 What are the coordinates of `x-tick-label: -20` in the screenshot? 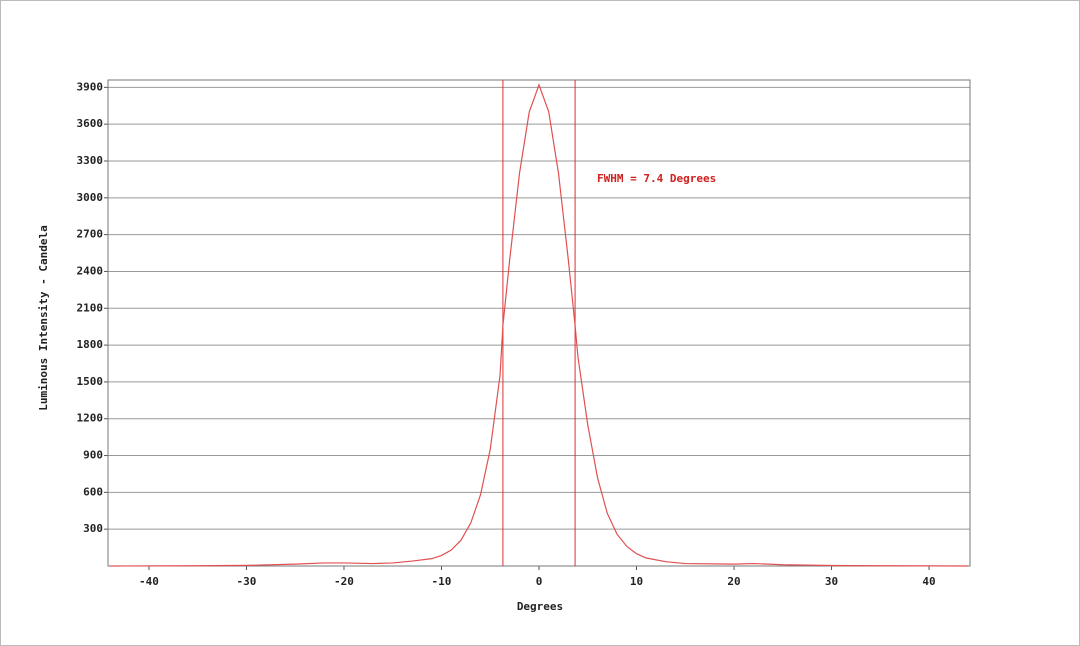 It's located at (344, 581).